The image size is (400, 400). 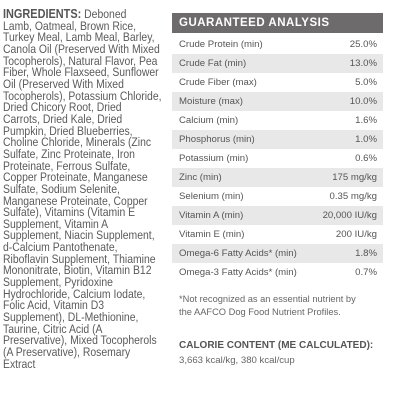 I want to click on nutrient-name: Vitamin A (min), so click(x=211, y=215).